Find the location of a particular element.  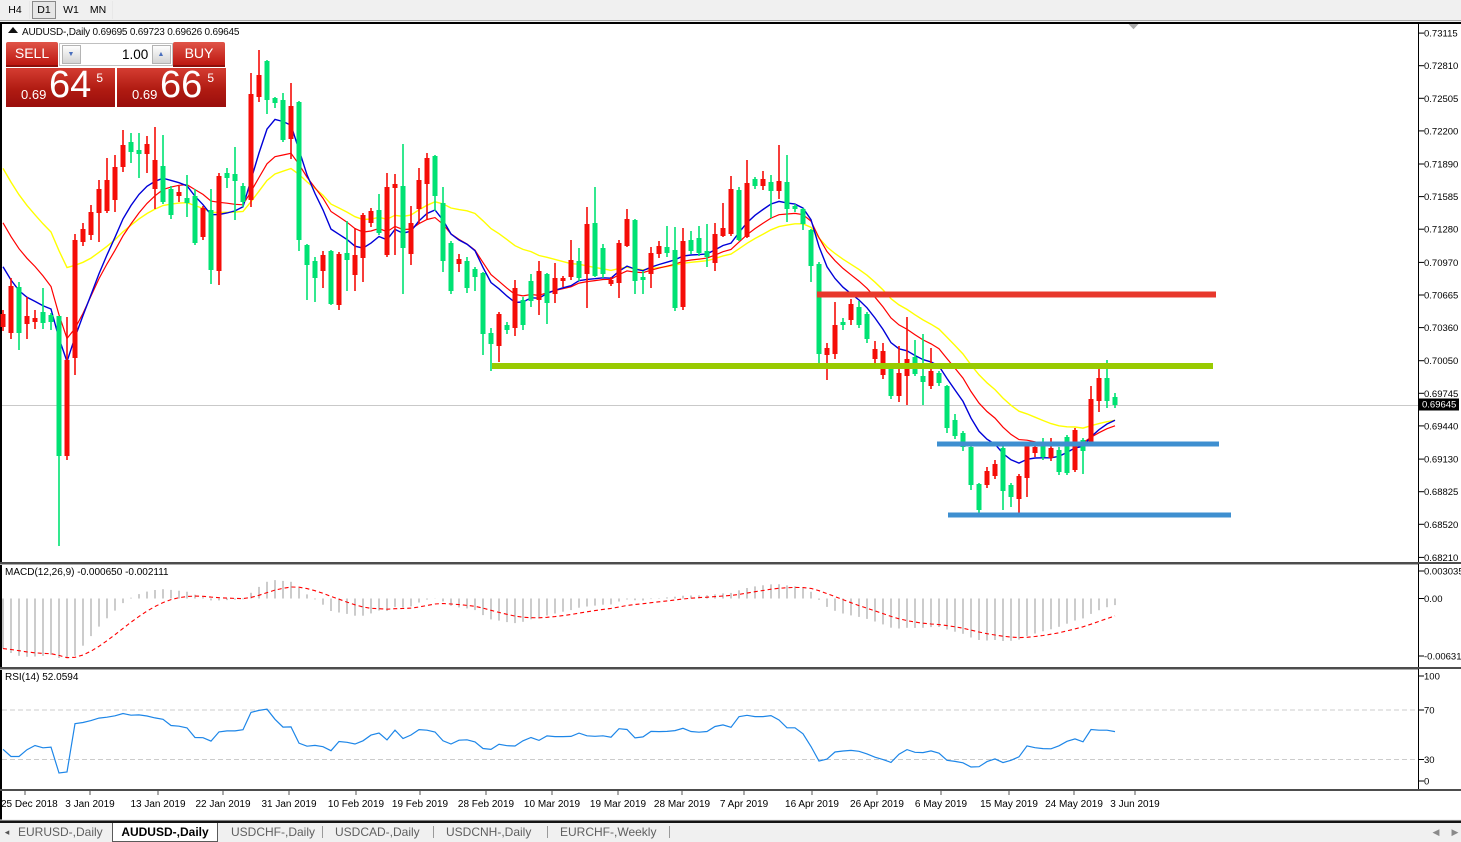

svg-text: 0.71280 is located at coordinates (1441, 230).